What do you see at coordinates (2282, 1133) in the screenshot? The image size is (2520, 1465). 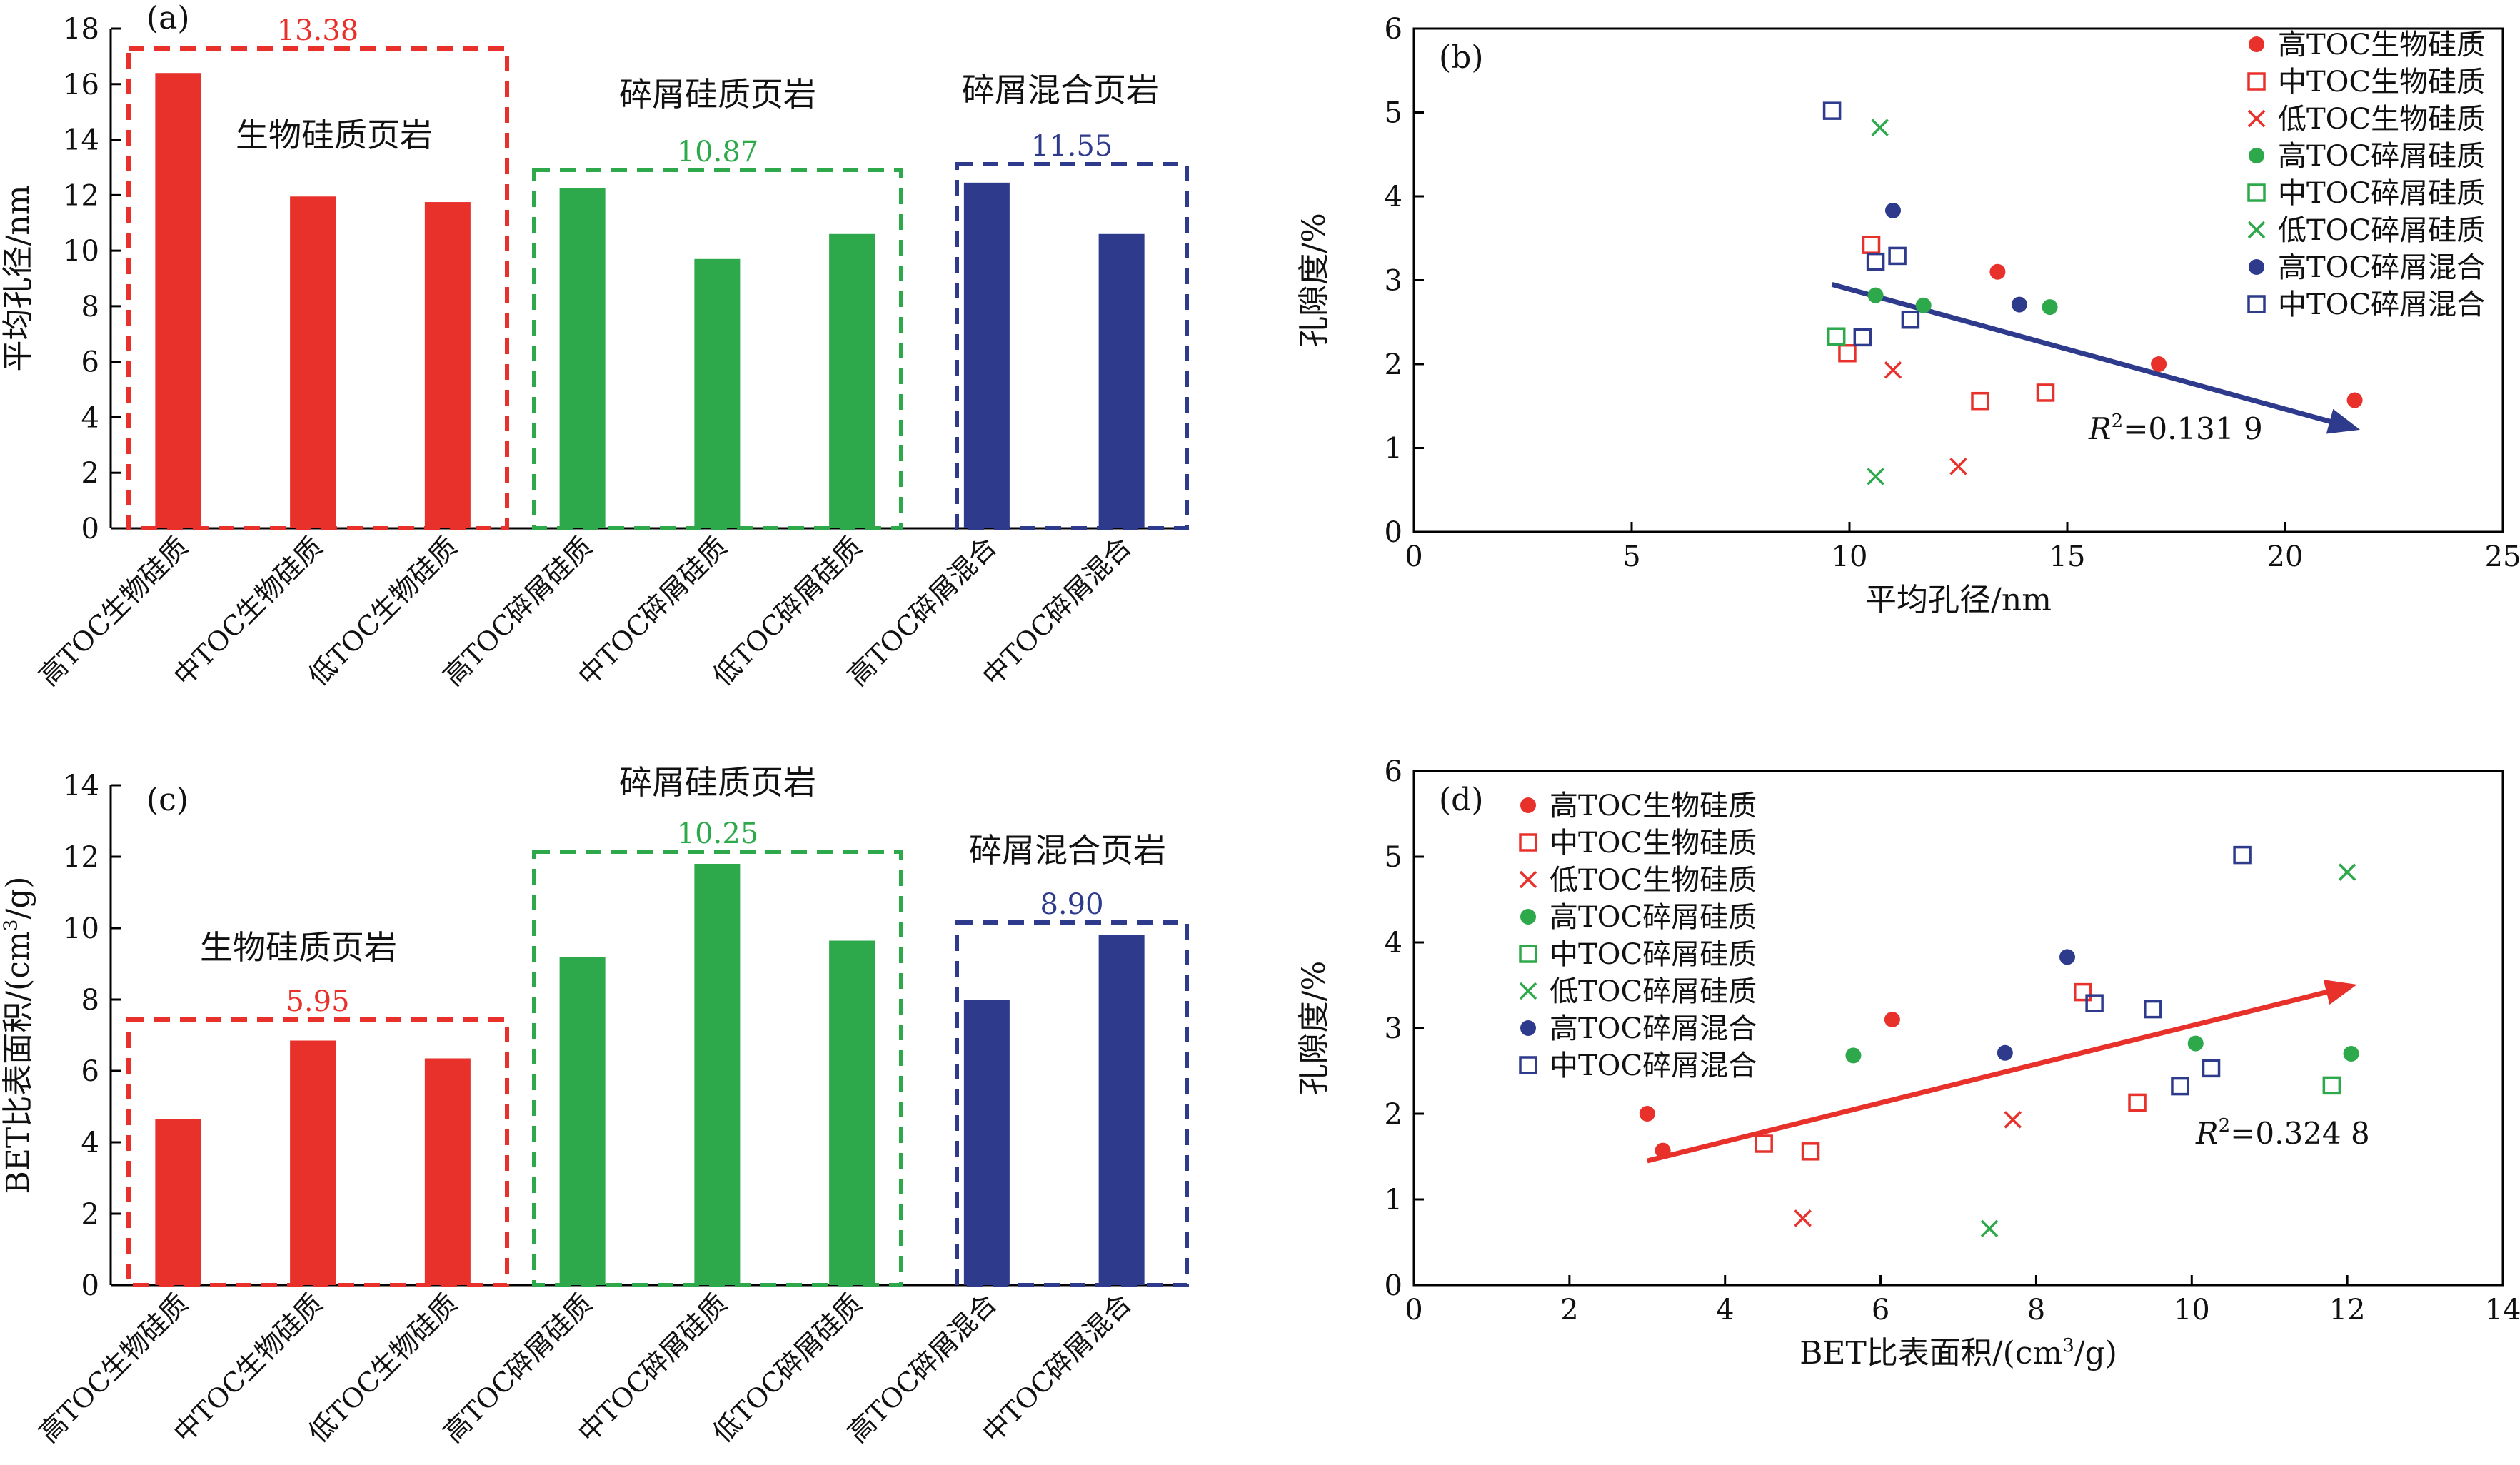 I see `r-squared-annotation: R2=0.324 8` at bounding box center [2282, 1133].